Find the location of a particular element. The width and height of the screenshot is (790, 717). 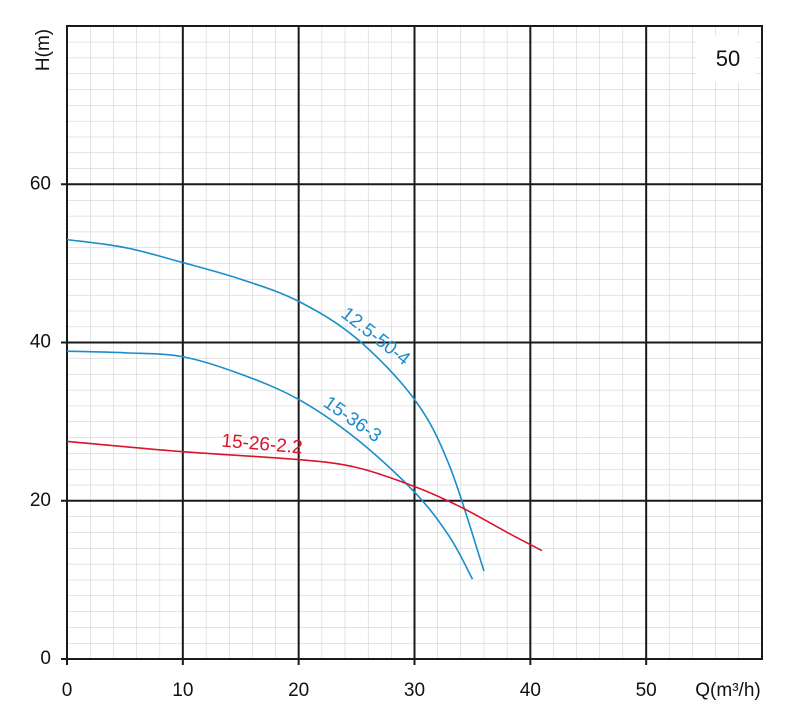

x-tick-label: 20 is located at coordinates (298, 690).